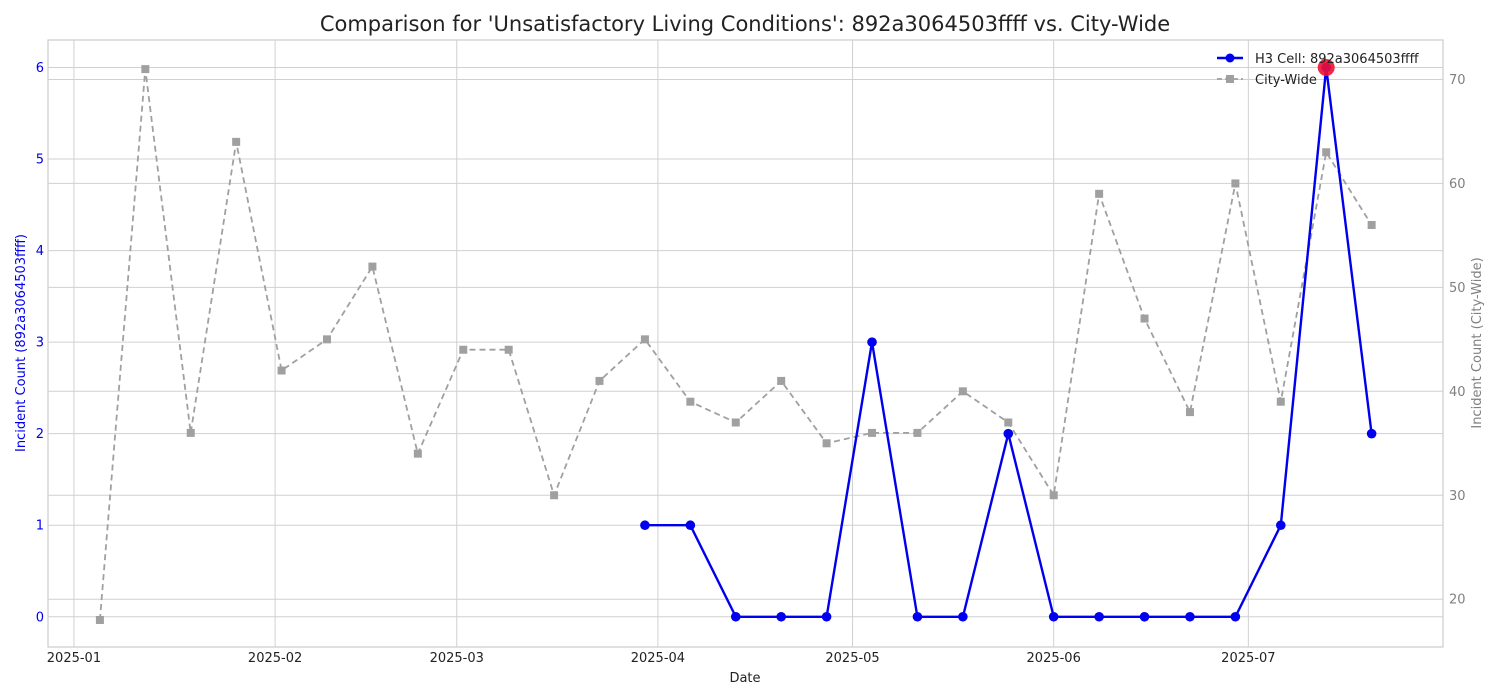 This screenshot has height=700, width=1500. I want to click on y-right-tick-label: 40, so click(1457, 392).